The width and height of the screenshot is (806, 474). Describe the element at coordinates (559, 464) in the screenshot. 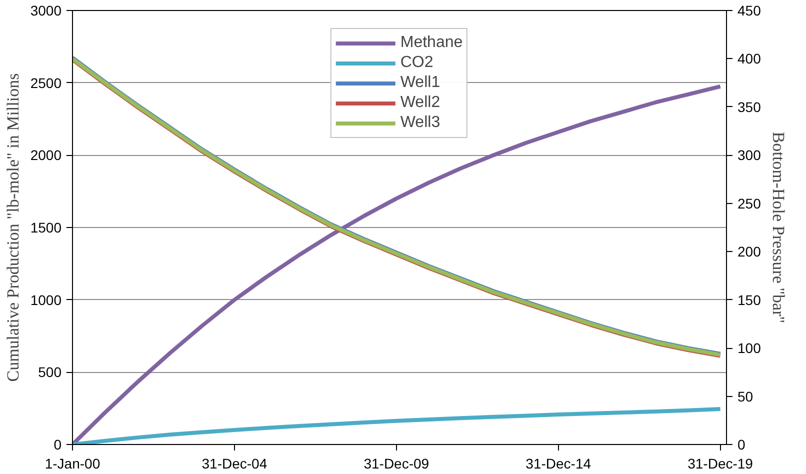

I see `x-tick-label: 31-Dec-14` at that location.